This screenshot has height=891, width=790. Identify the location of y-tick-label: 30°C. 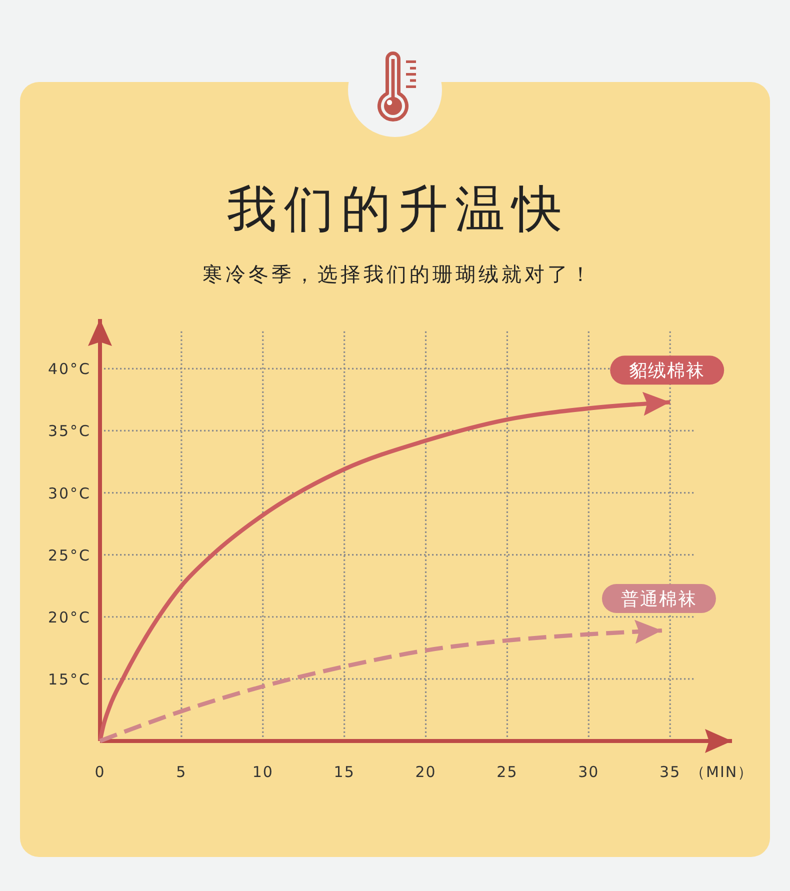
(69, 493).